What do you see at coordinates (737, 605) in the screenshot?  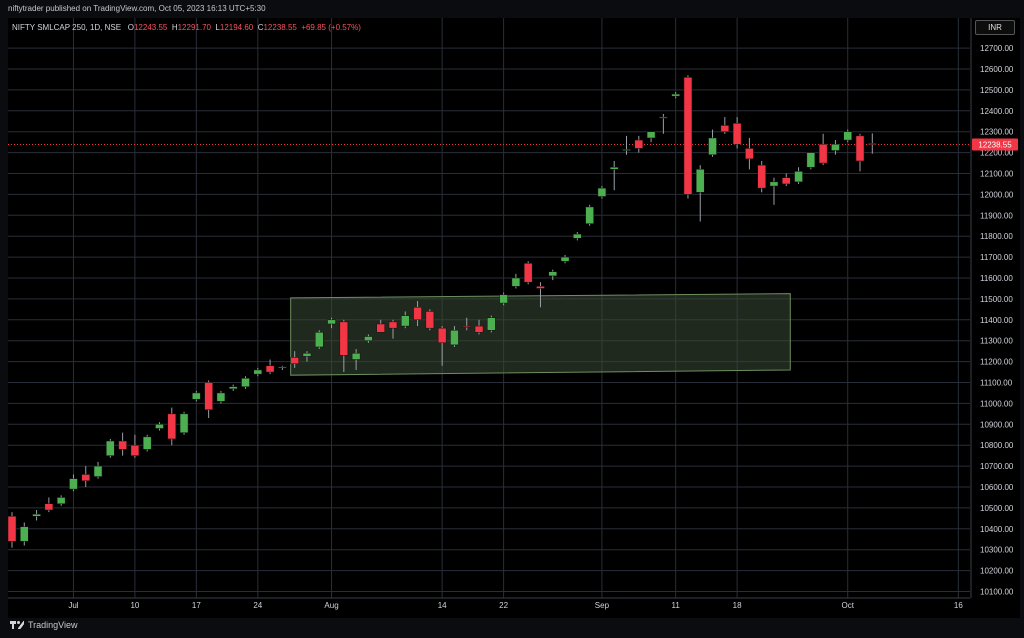 I see `x-tick-label: 18` at bounding box center [737, 605].